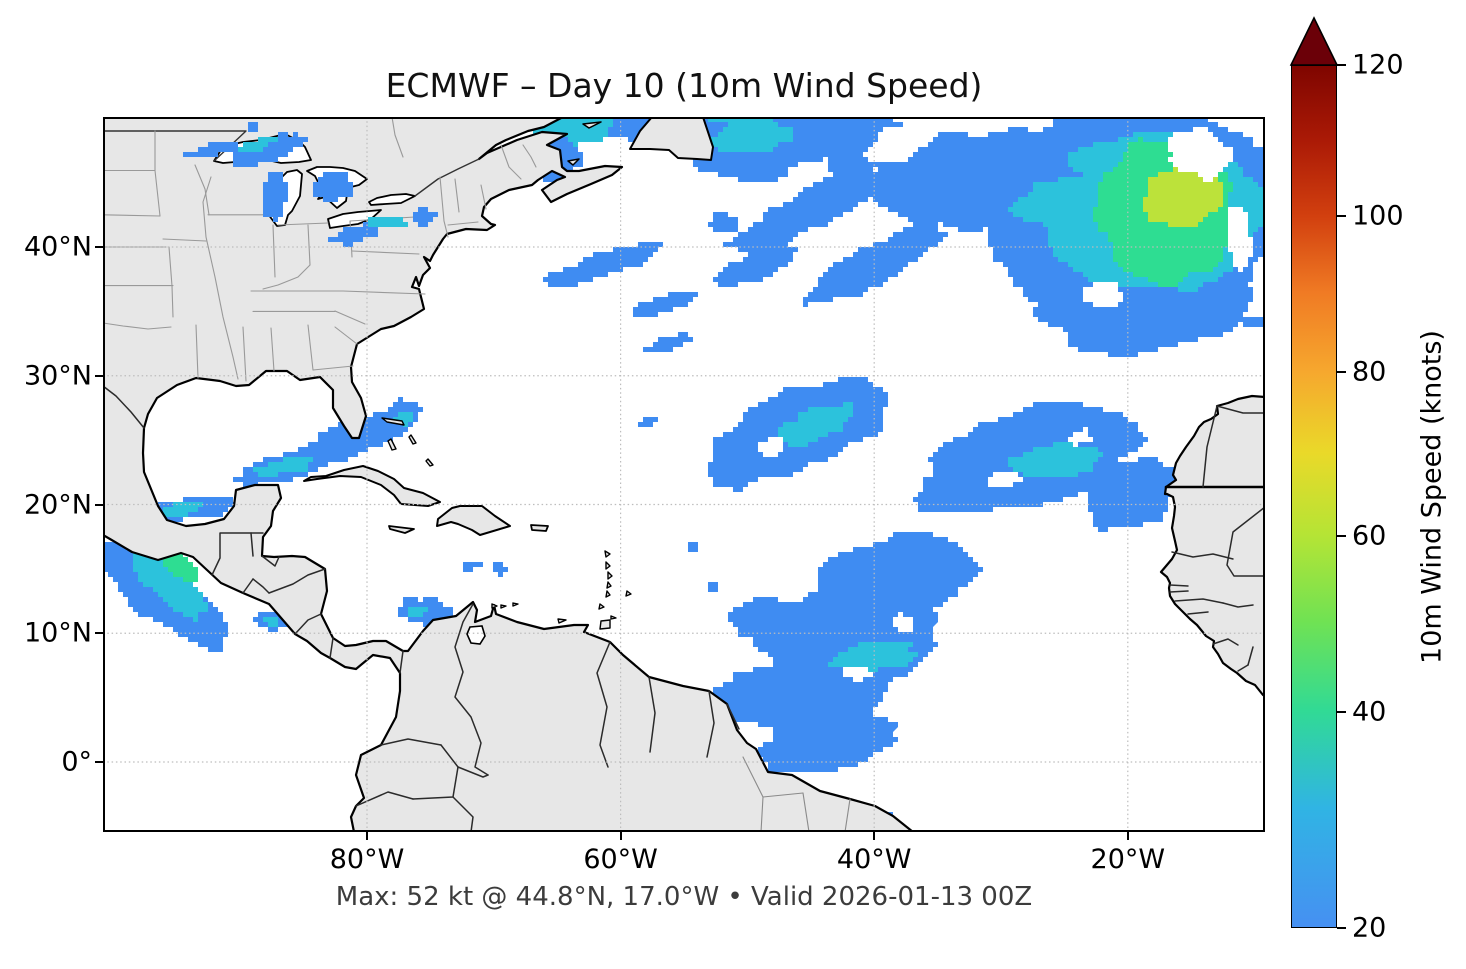 This screenshot has width=1466, height=969. I want to click on wind-field-over, so click(310, 184).